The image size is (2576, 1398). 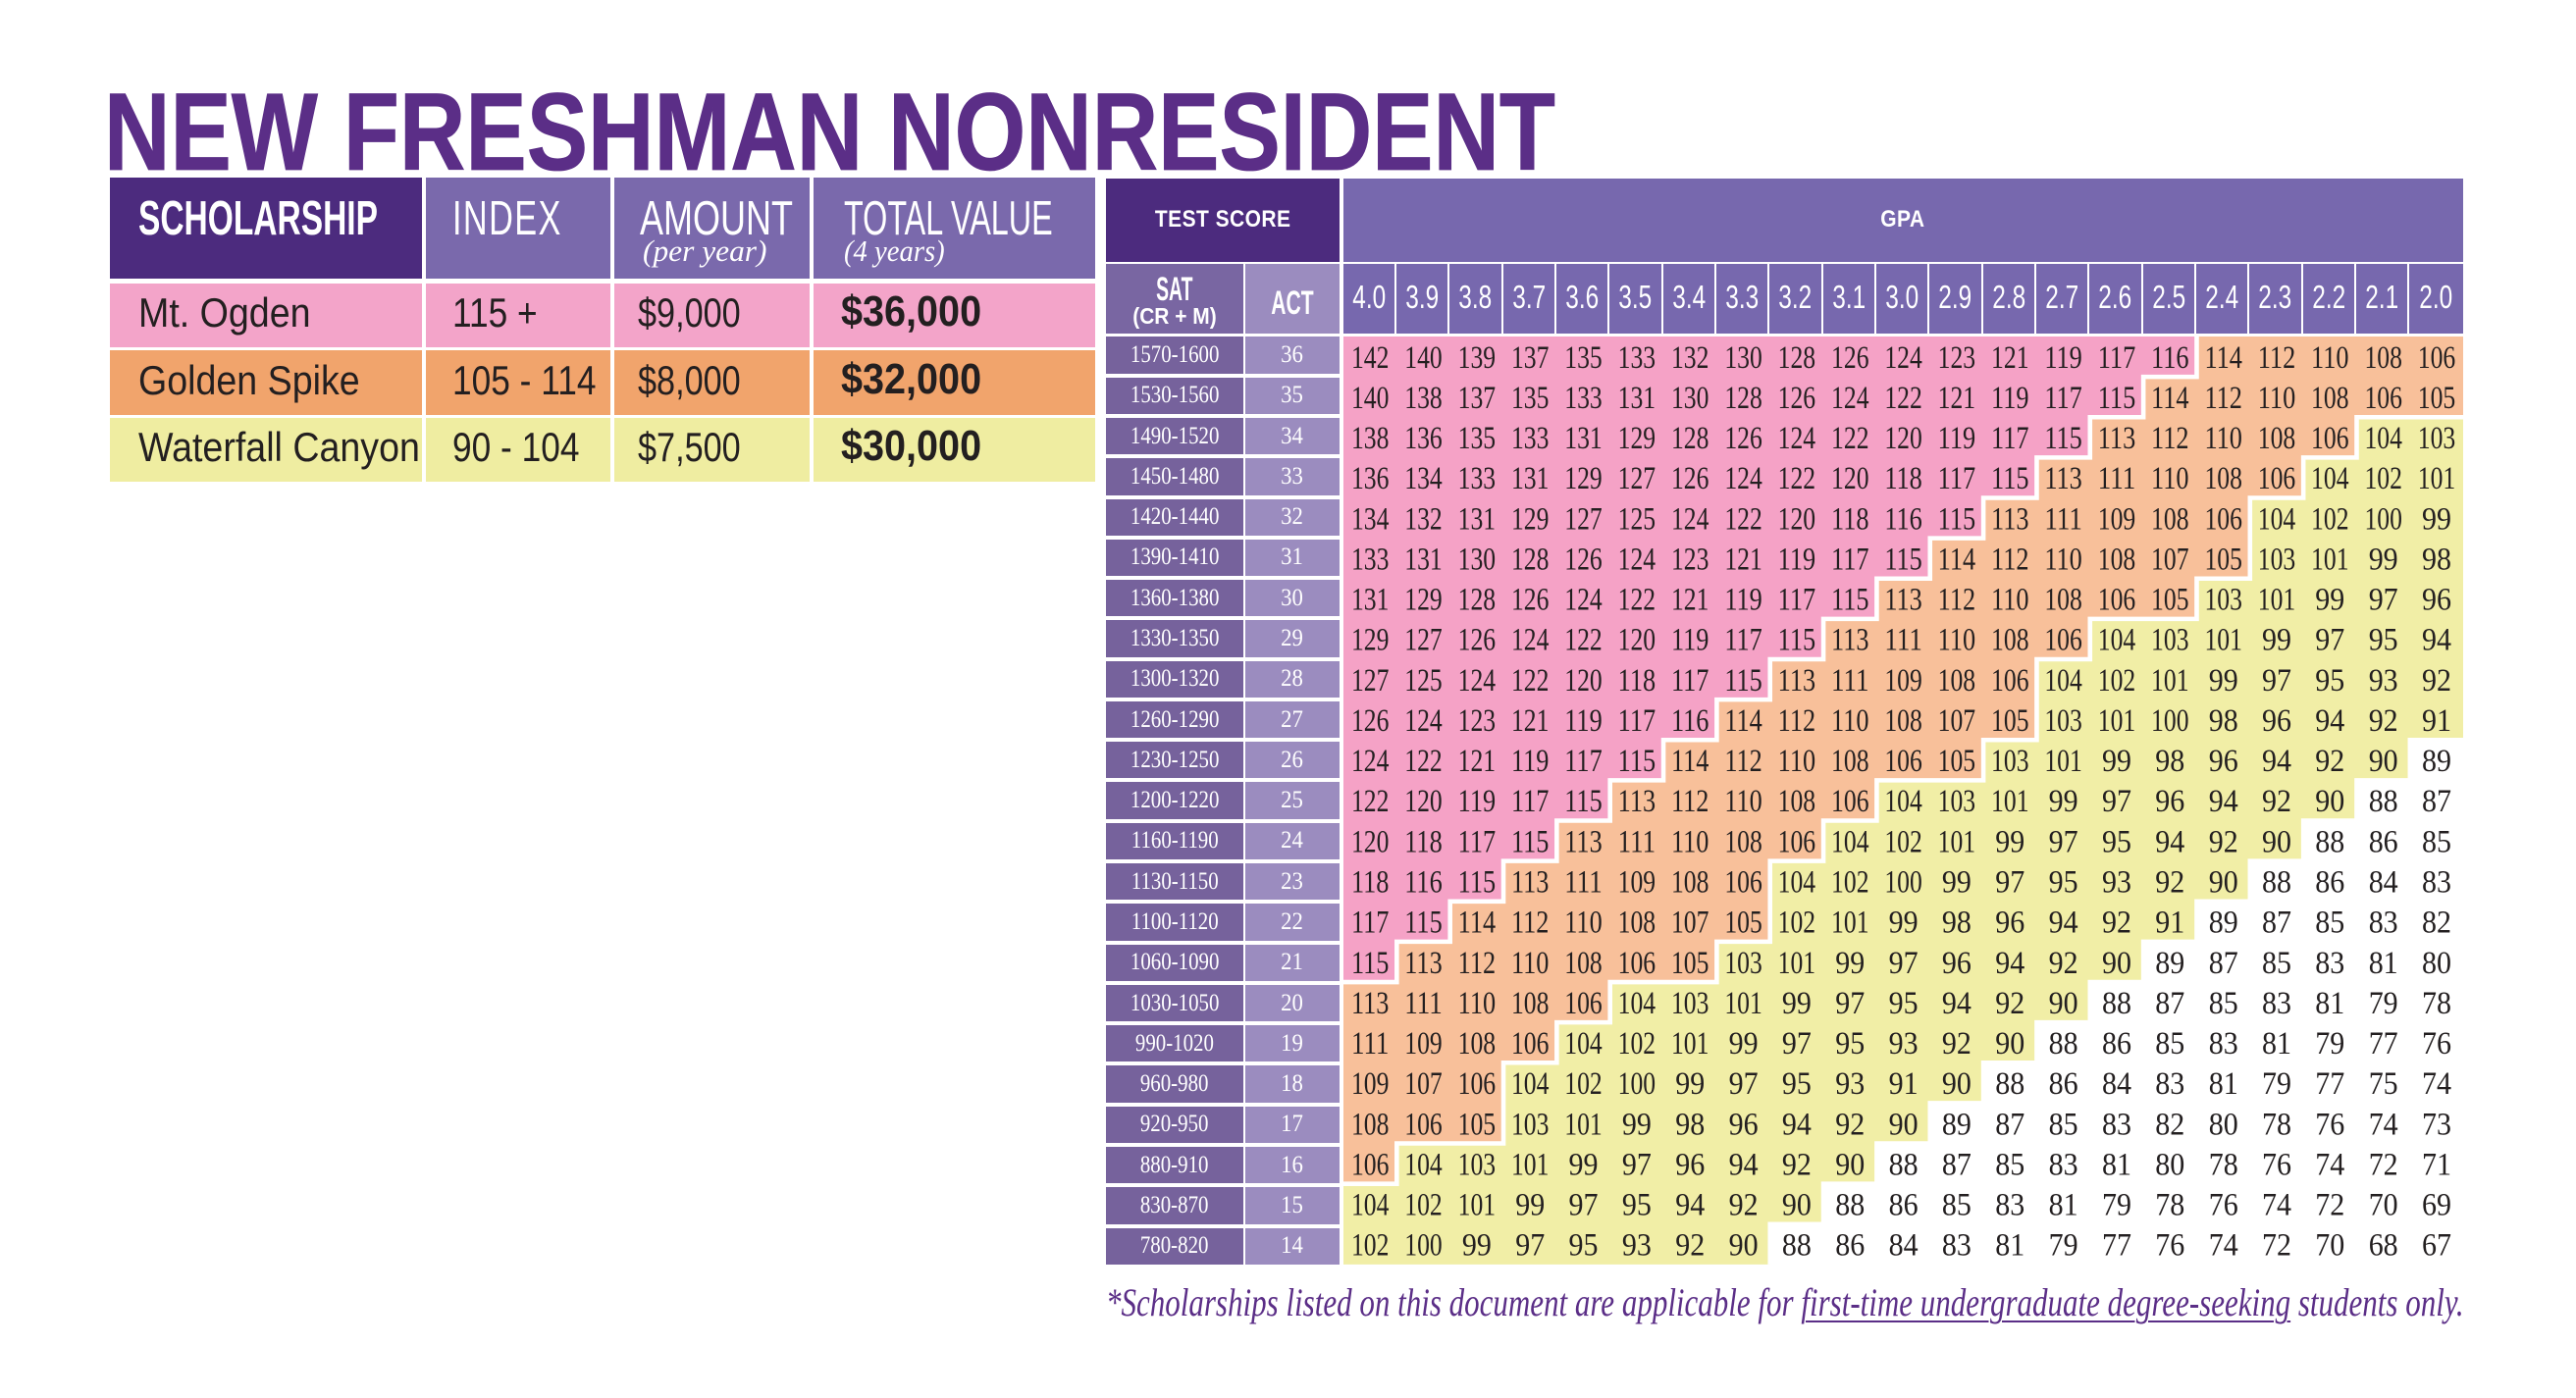 What do you see at coordinates (2329, 1084) in the screenshot?
I see `svg-text: 77` at bounding box center [2329, 1084].